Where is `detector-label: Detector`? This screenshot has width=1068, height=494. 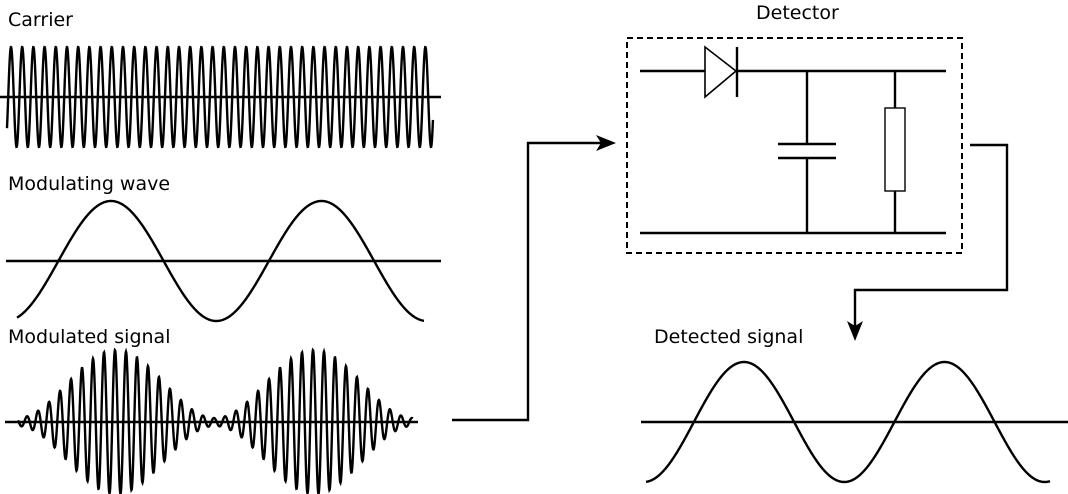 detector-label: Detector is located at coordinates (797, 13).